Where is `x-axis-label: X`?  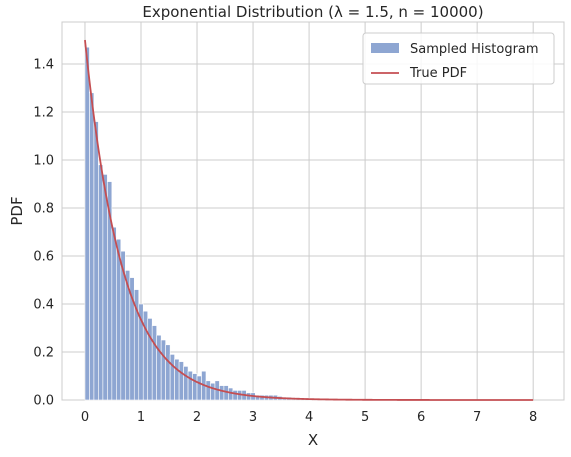 x-axis-label: X is located at coordinates (313, 440).